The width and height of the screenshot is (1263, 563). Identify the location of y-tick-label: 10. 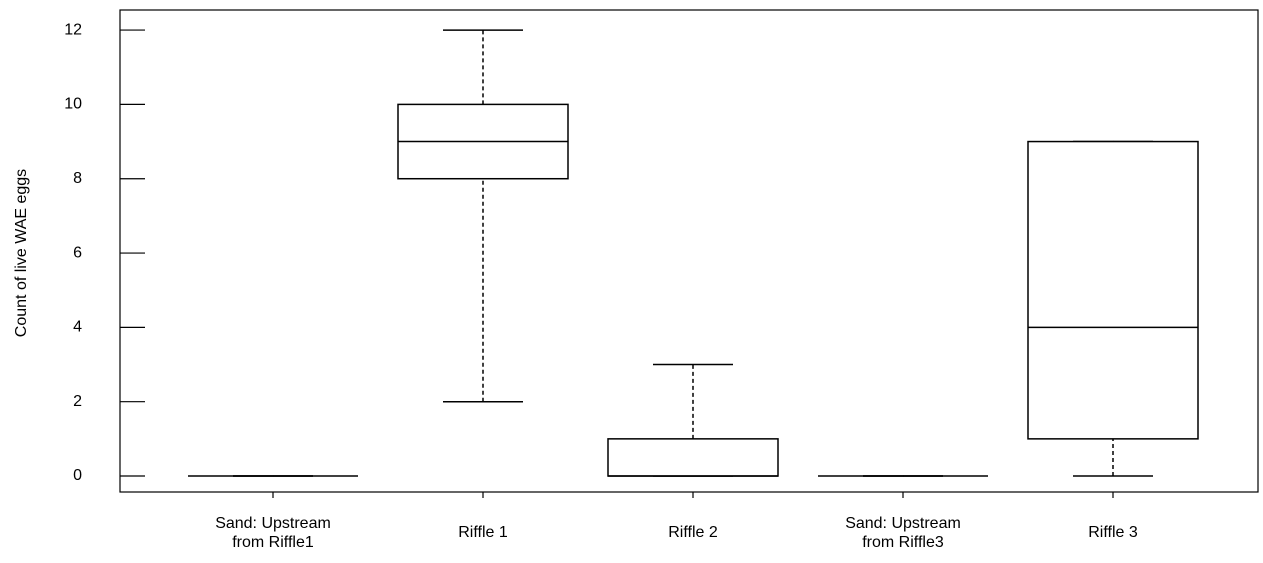
(73, 104).